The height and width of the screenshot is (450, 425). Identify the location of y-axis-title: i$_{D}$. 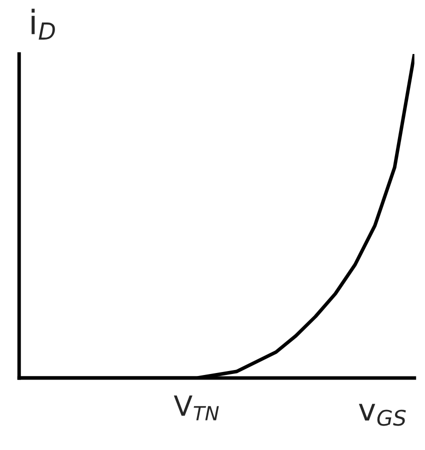
(43, 24).